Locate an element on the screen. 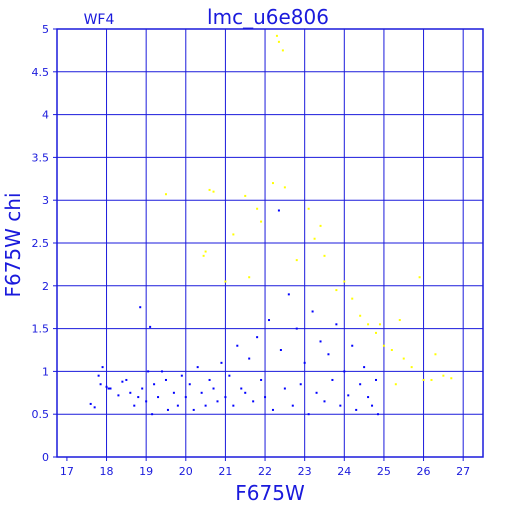 This screenshot has width=512, height=512. y-tick-label: 0 is located at coordinates (45, 457).